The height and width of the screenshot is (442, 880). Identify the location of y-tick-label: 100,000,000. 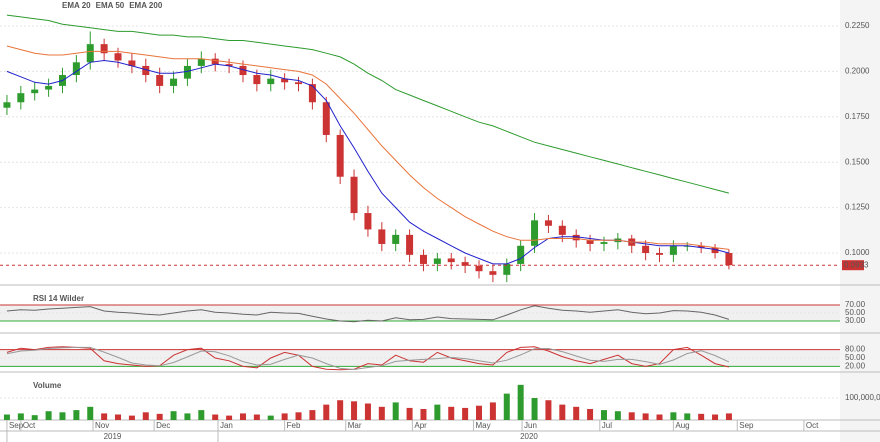
(862, 397).